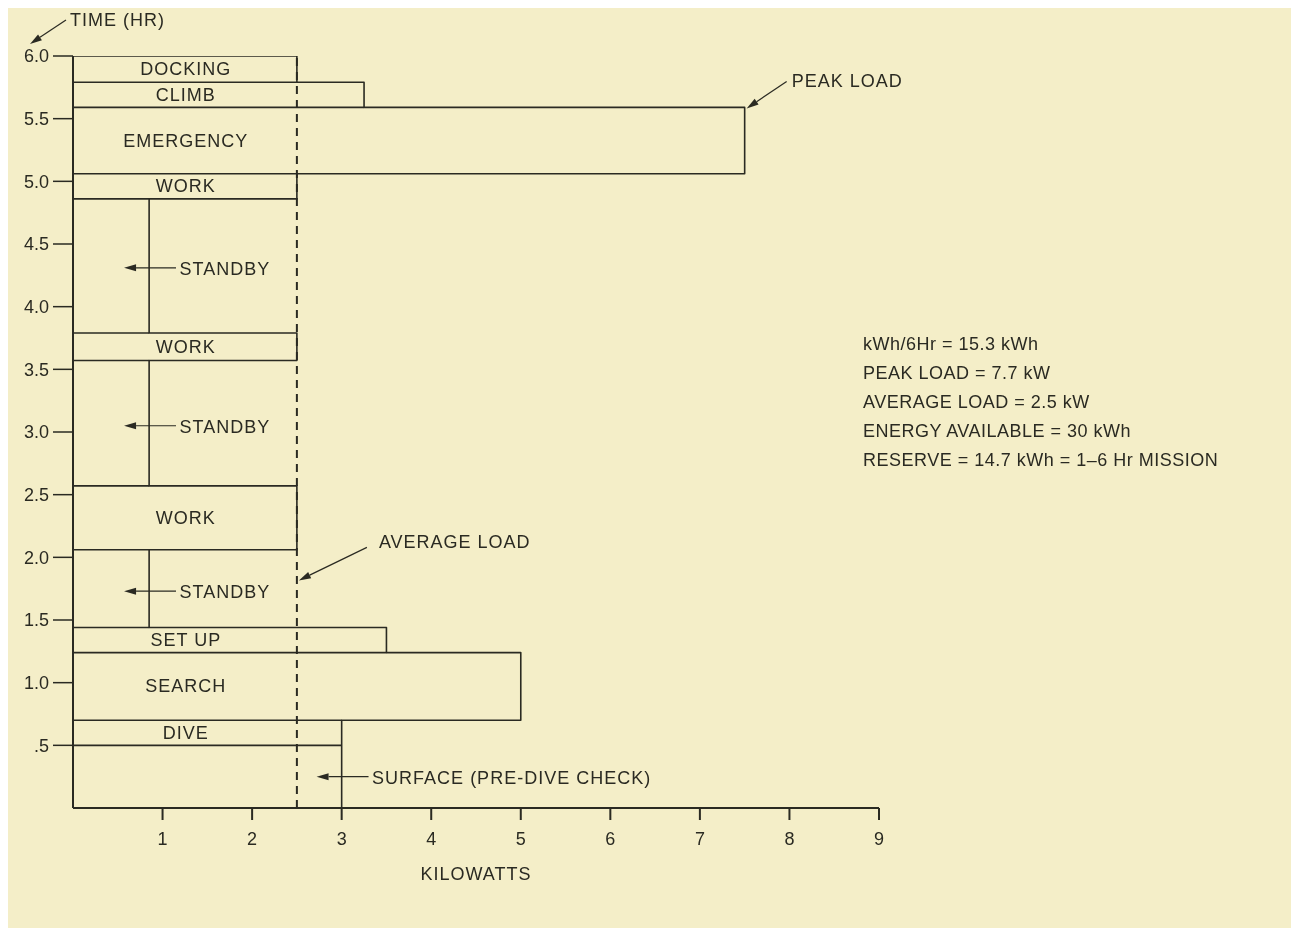  Describe the element at coordinates (512, 777) in the screenshot. I see `annotation: SURFACE (PRE-DIVE CHECK)` at that location.